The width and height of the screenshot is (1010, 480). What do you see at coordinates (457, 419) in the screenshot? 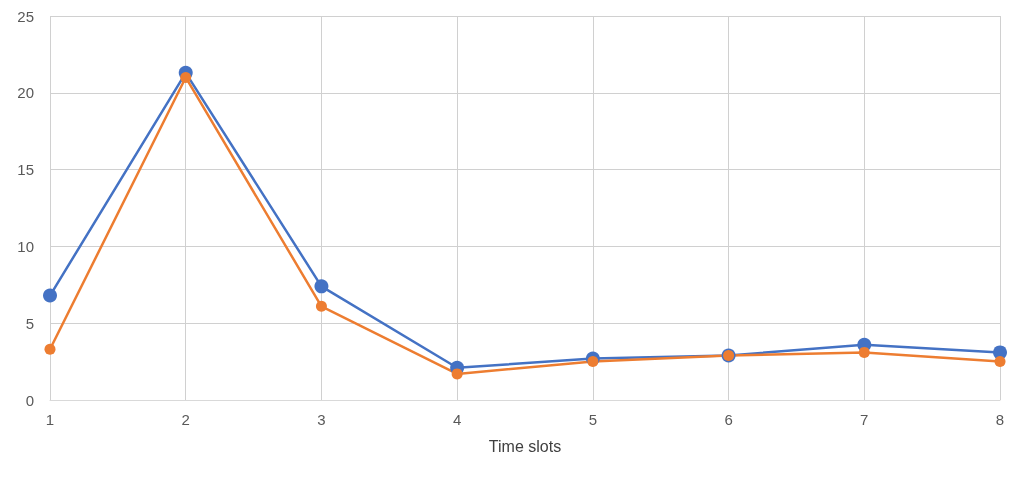
I see `x-tick-label: 4` at bounding box center [457, 419].